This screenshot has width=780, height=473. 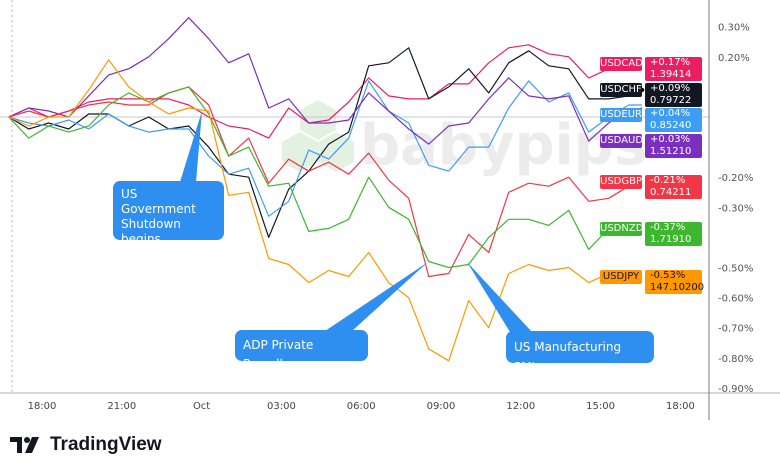 I want to click on x-tick-label: 12:00, so click(x=520, y=406).